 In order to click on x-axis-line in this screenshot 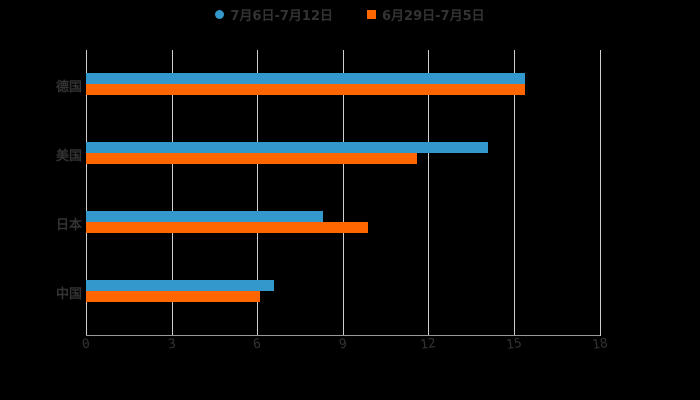, I will do `click(343, 335)`.